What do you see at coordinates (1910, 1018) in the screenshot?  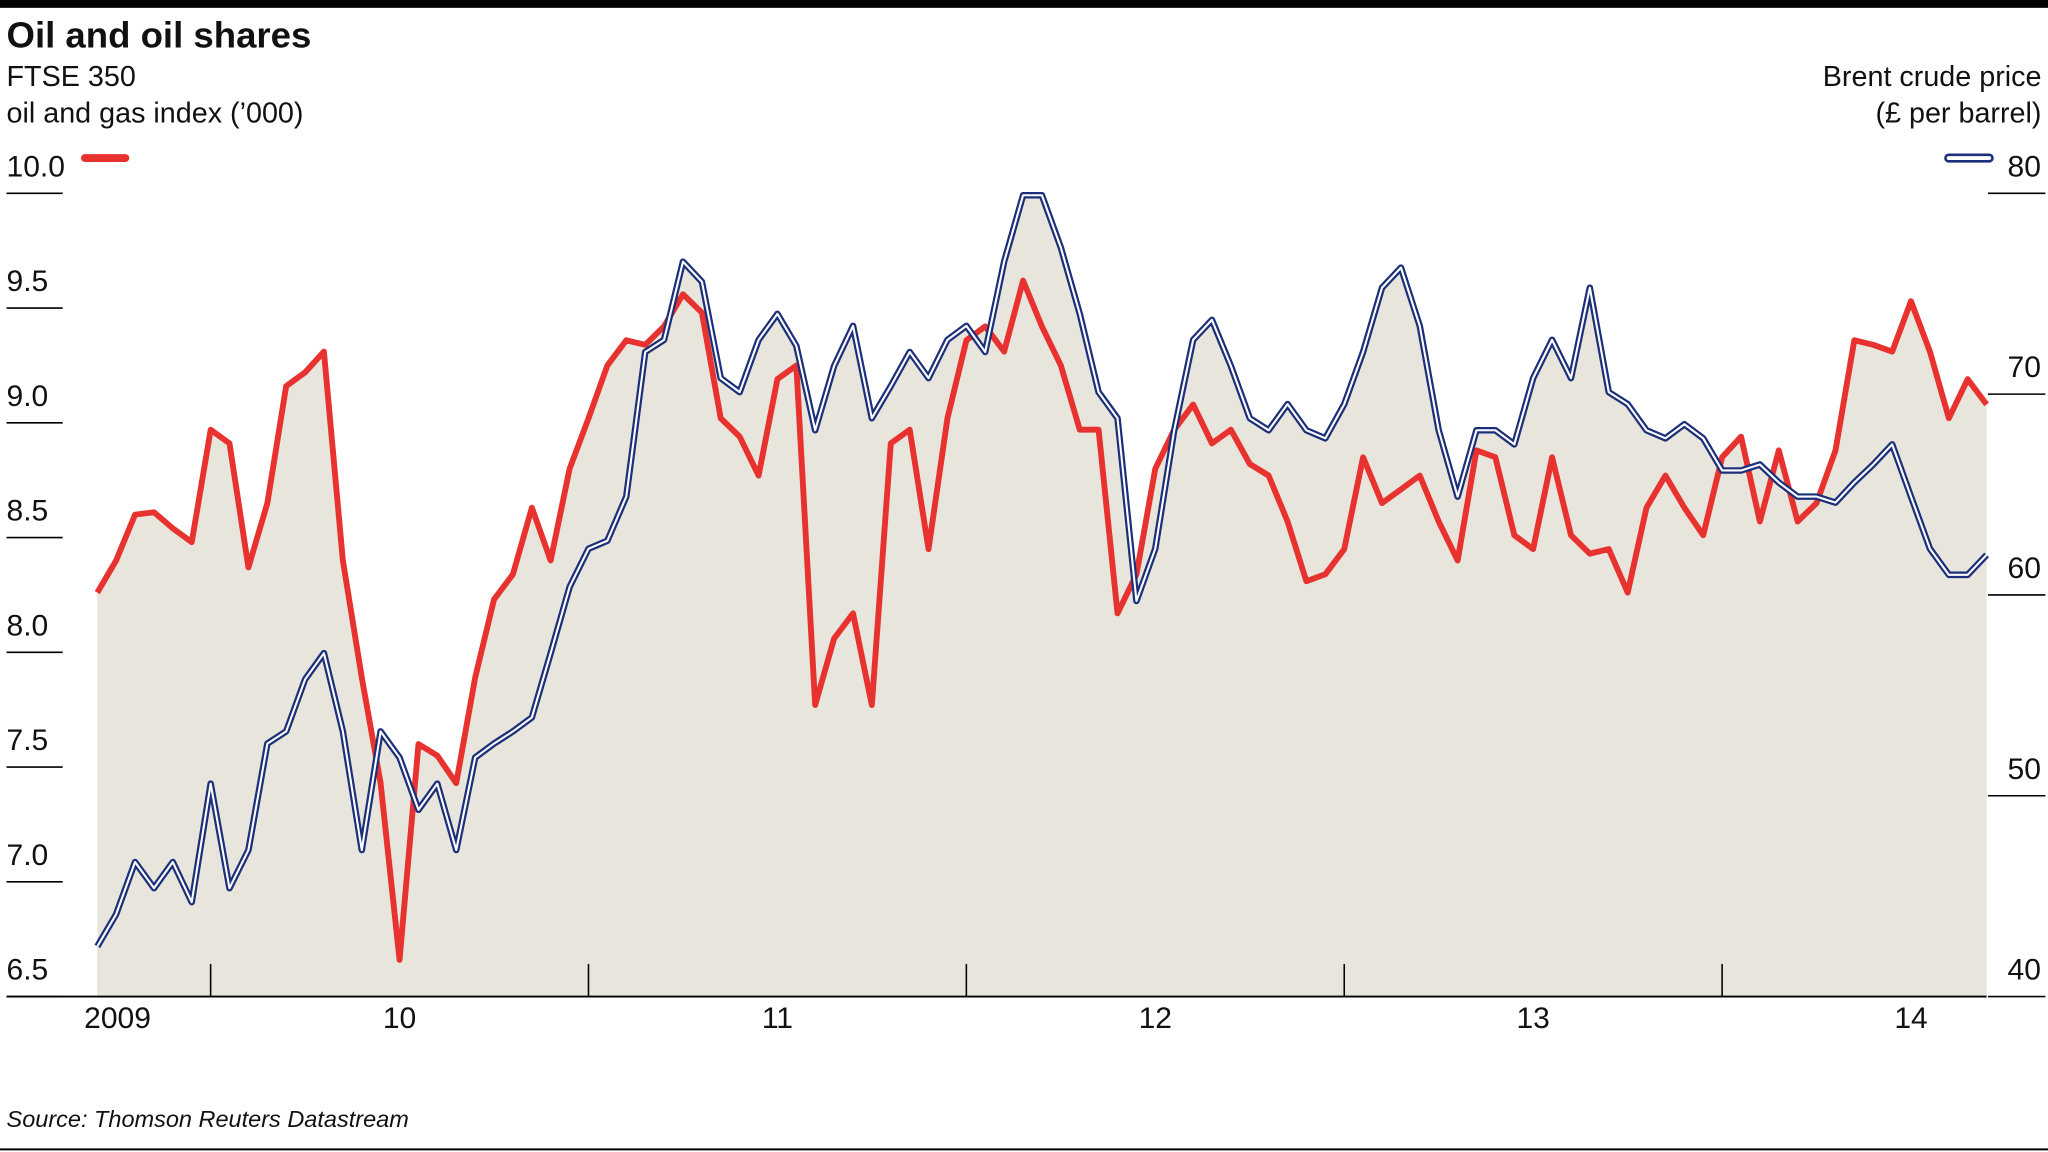 I see `x-tick-label: 14` at bounding box center [1910, 1018].